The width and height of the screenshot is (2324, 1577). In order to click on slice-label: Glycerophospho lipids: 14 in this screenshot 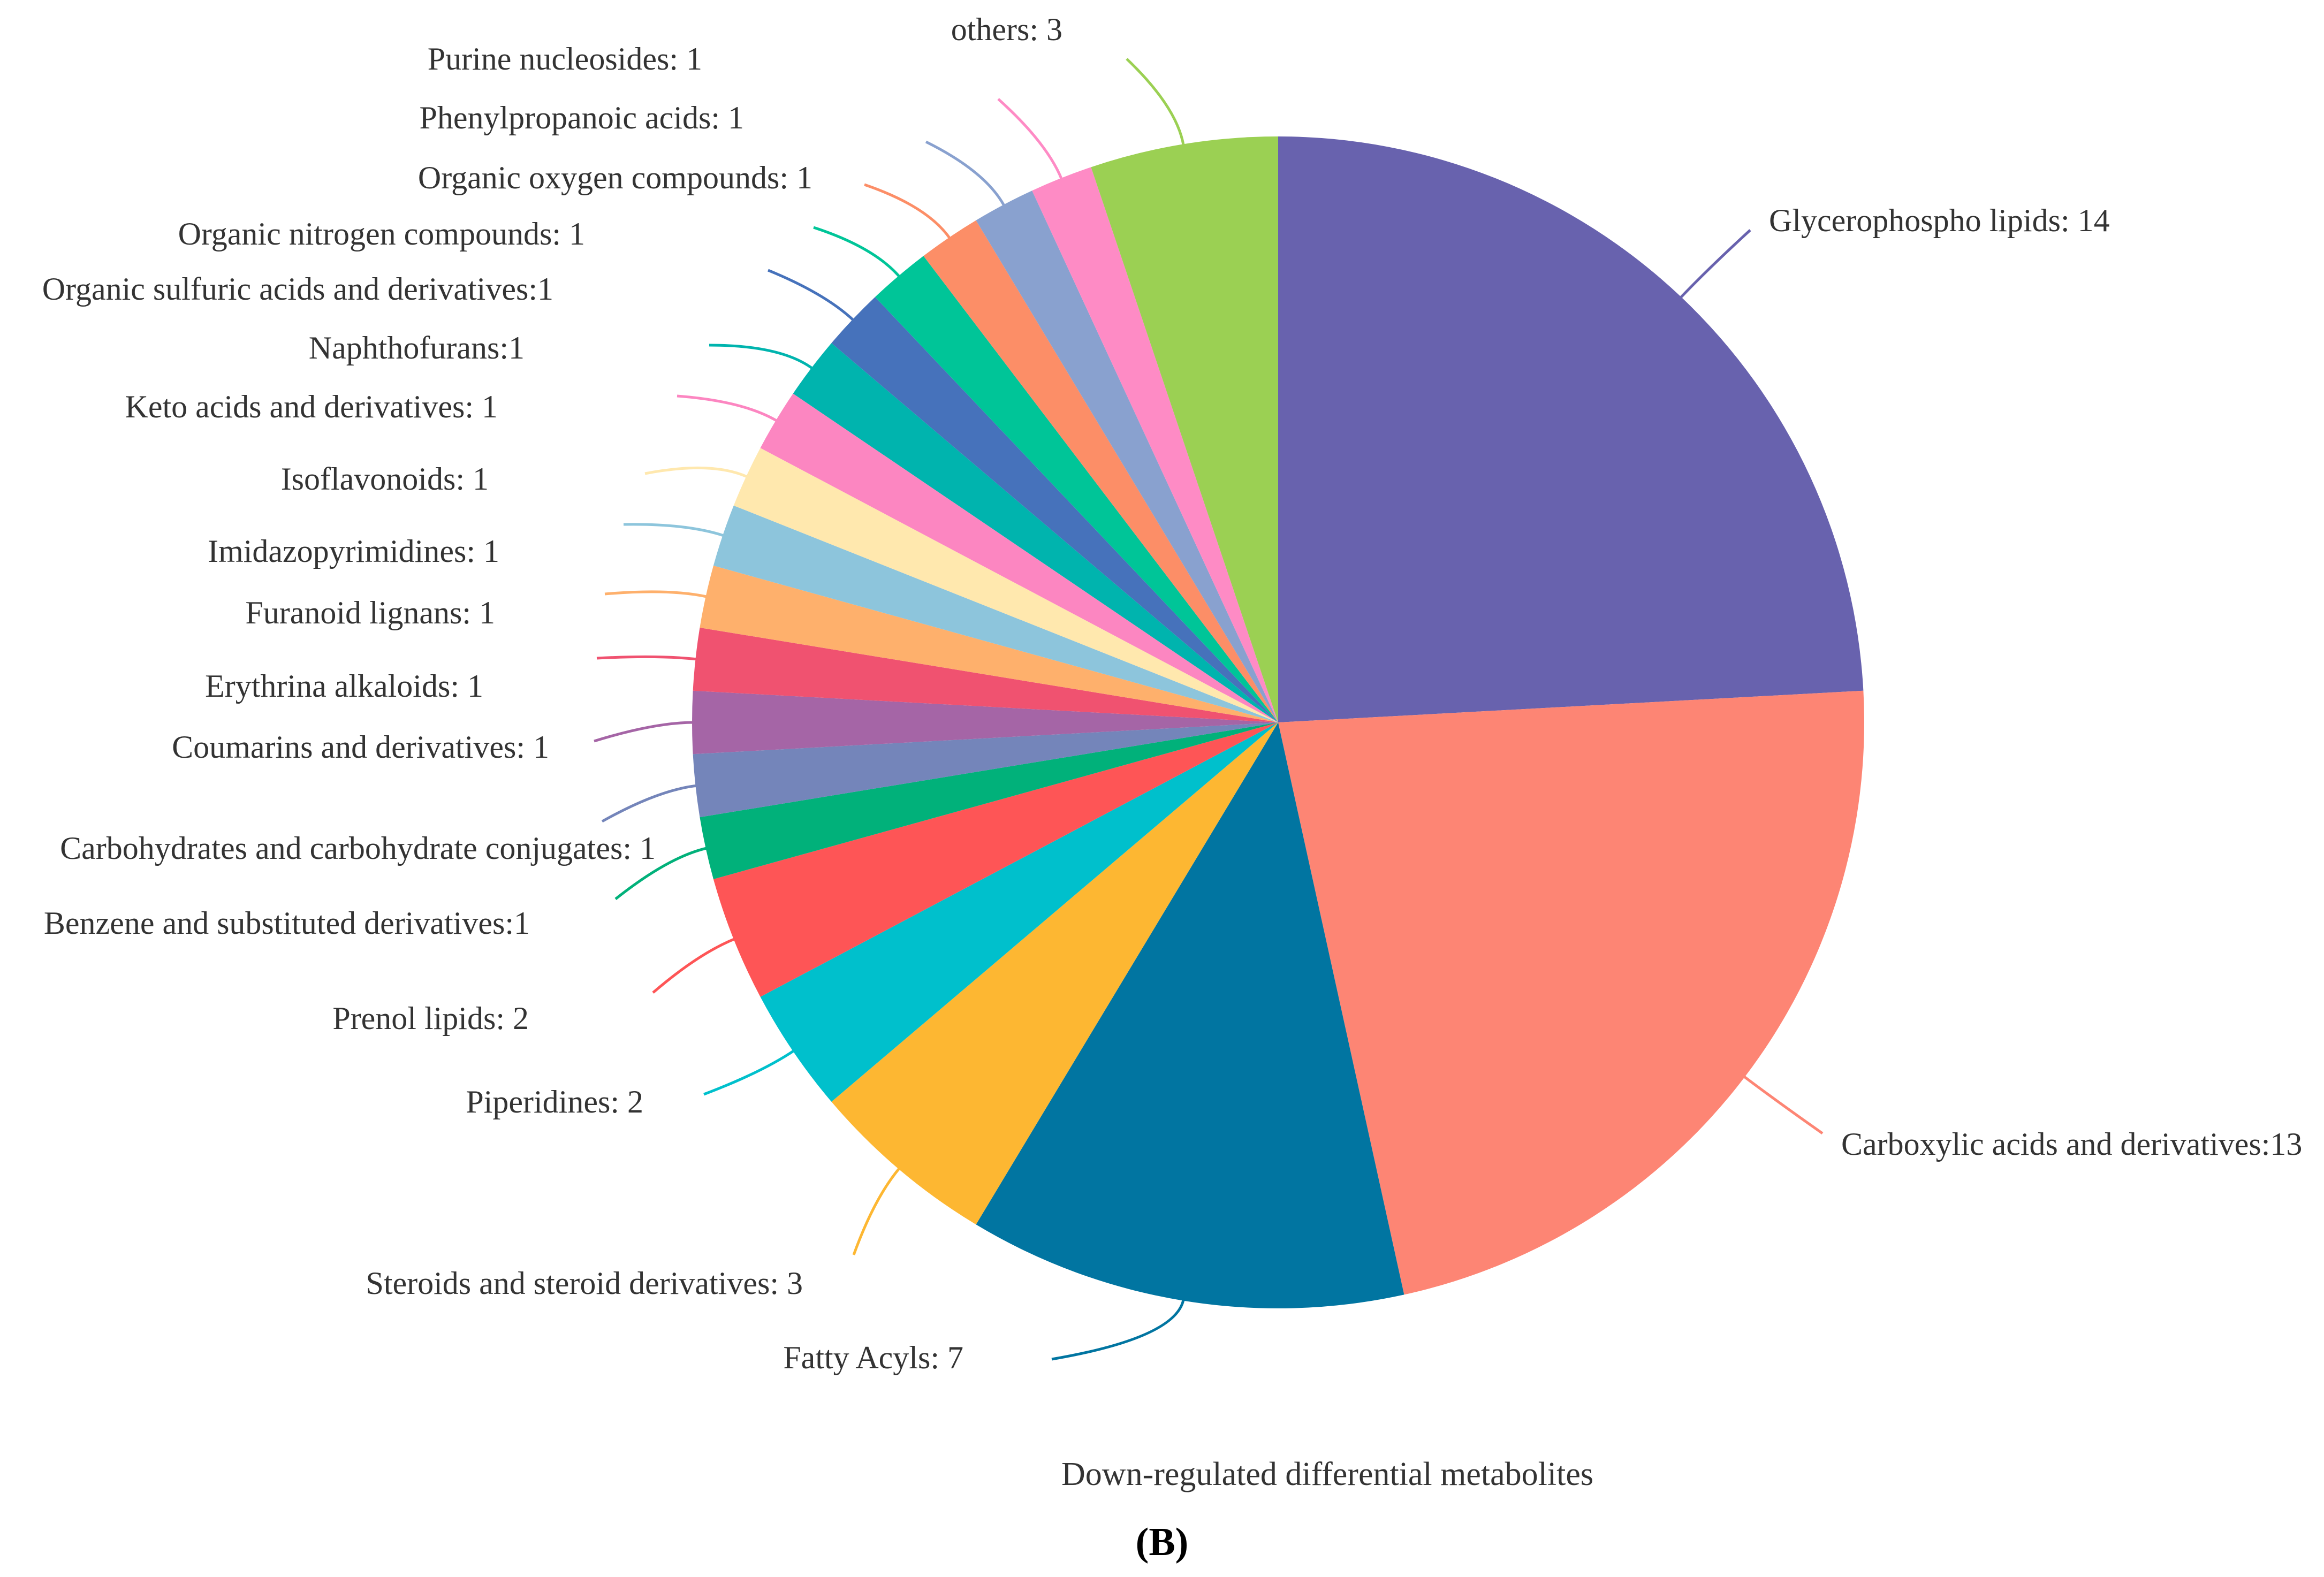, I will do `click(1939, 221)`.